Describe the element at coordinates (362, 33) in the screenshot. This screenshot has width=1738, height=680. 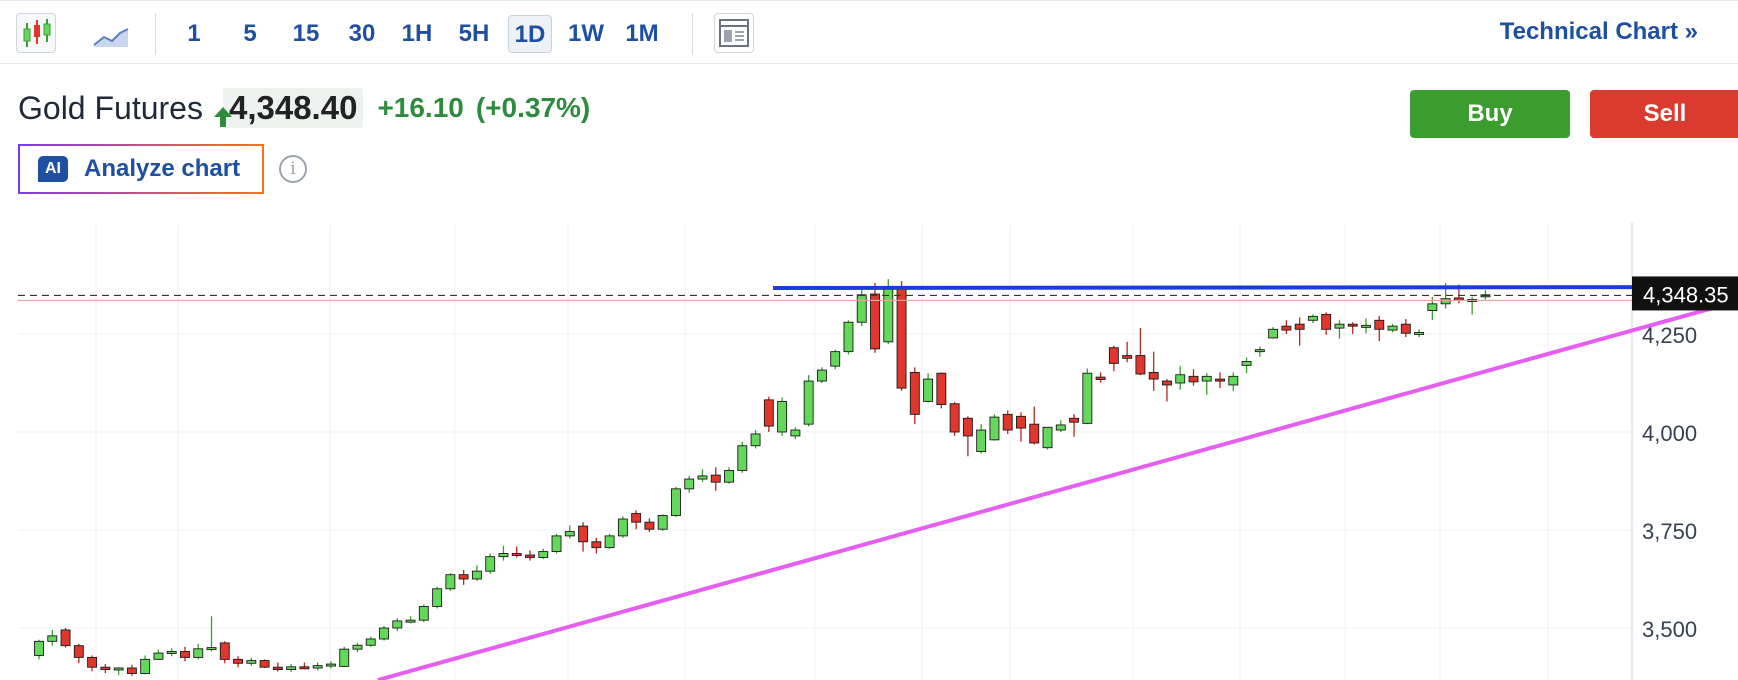
I see `timeframe-30: 30` at that location.